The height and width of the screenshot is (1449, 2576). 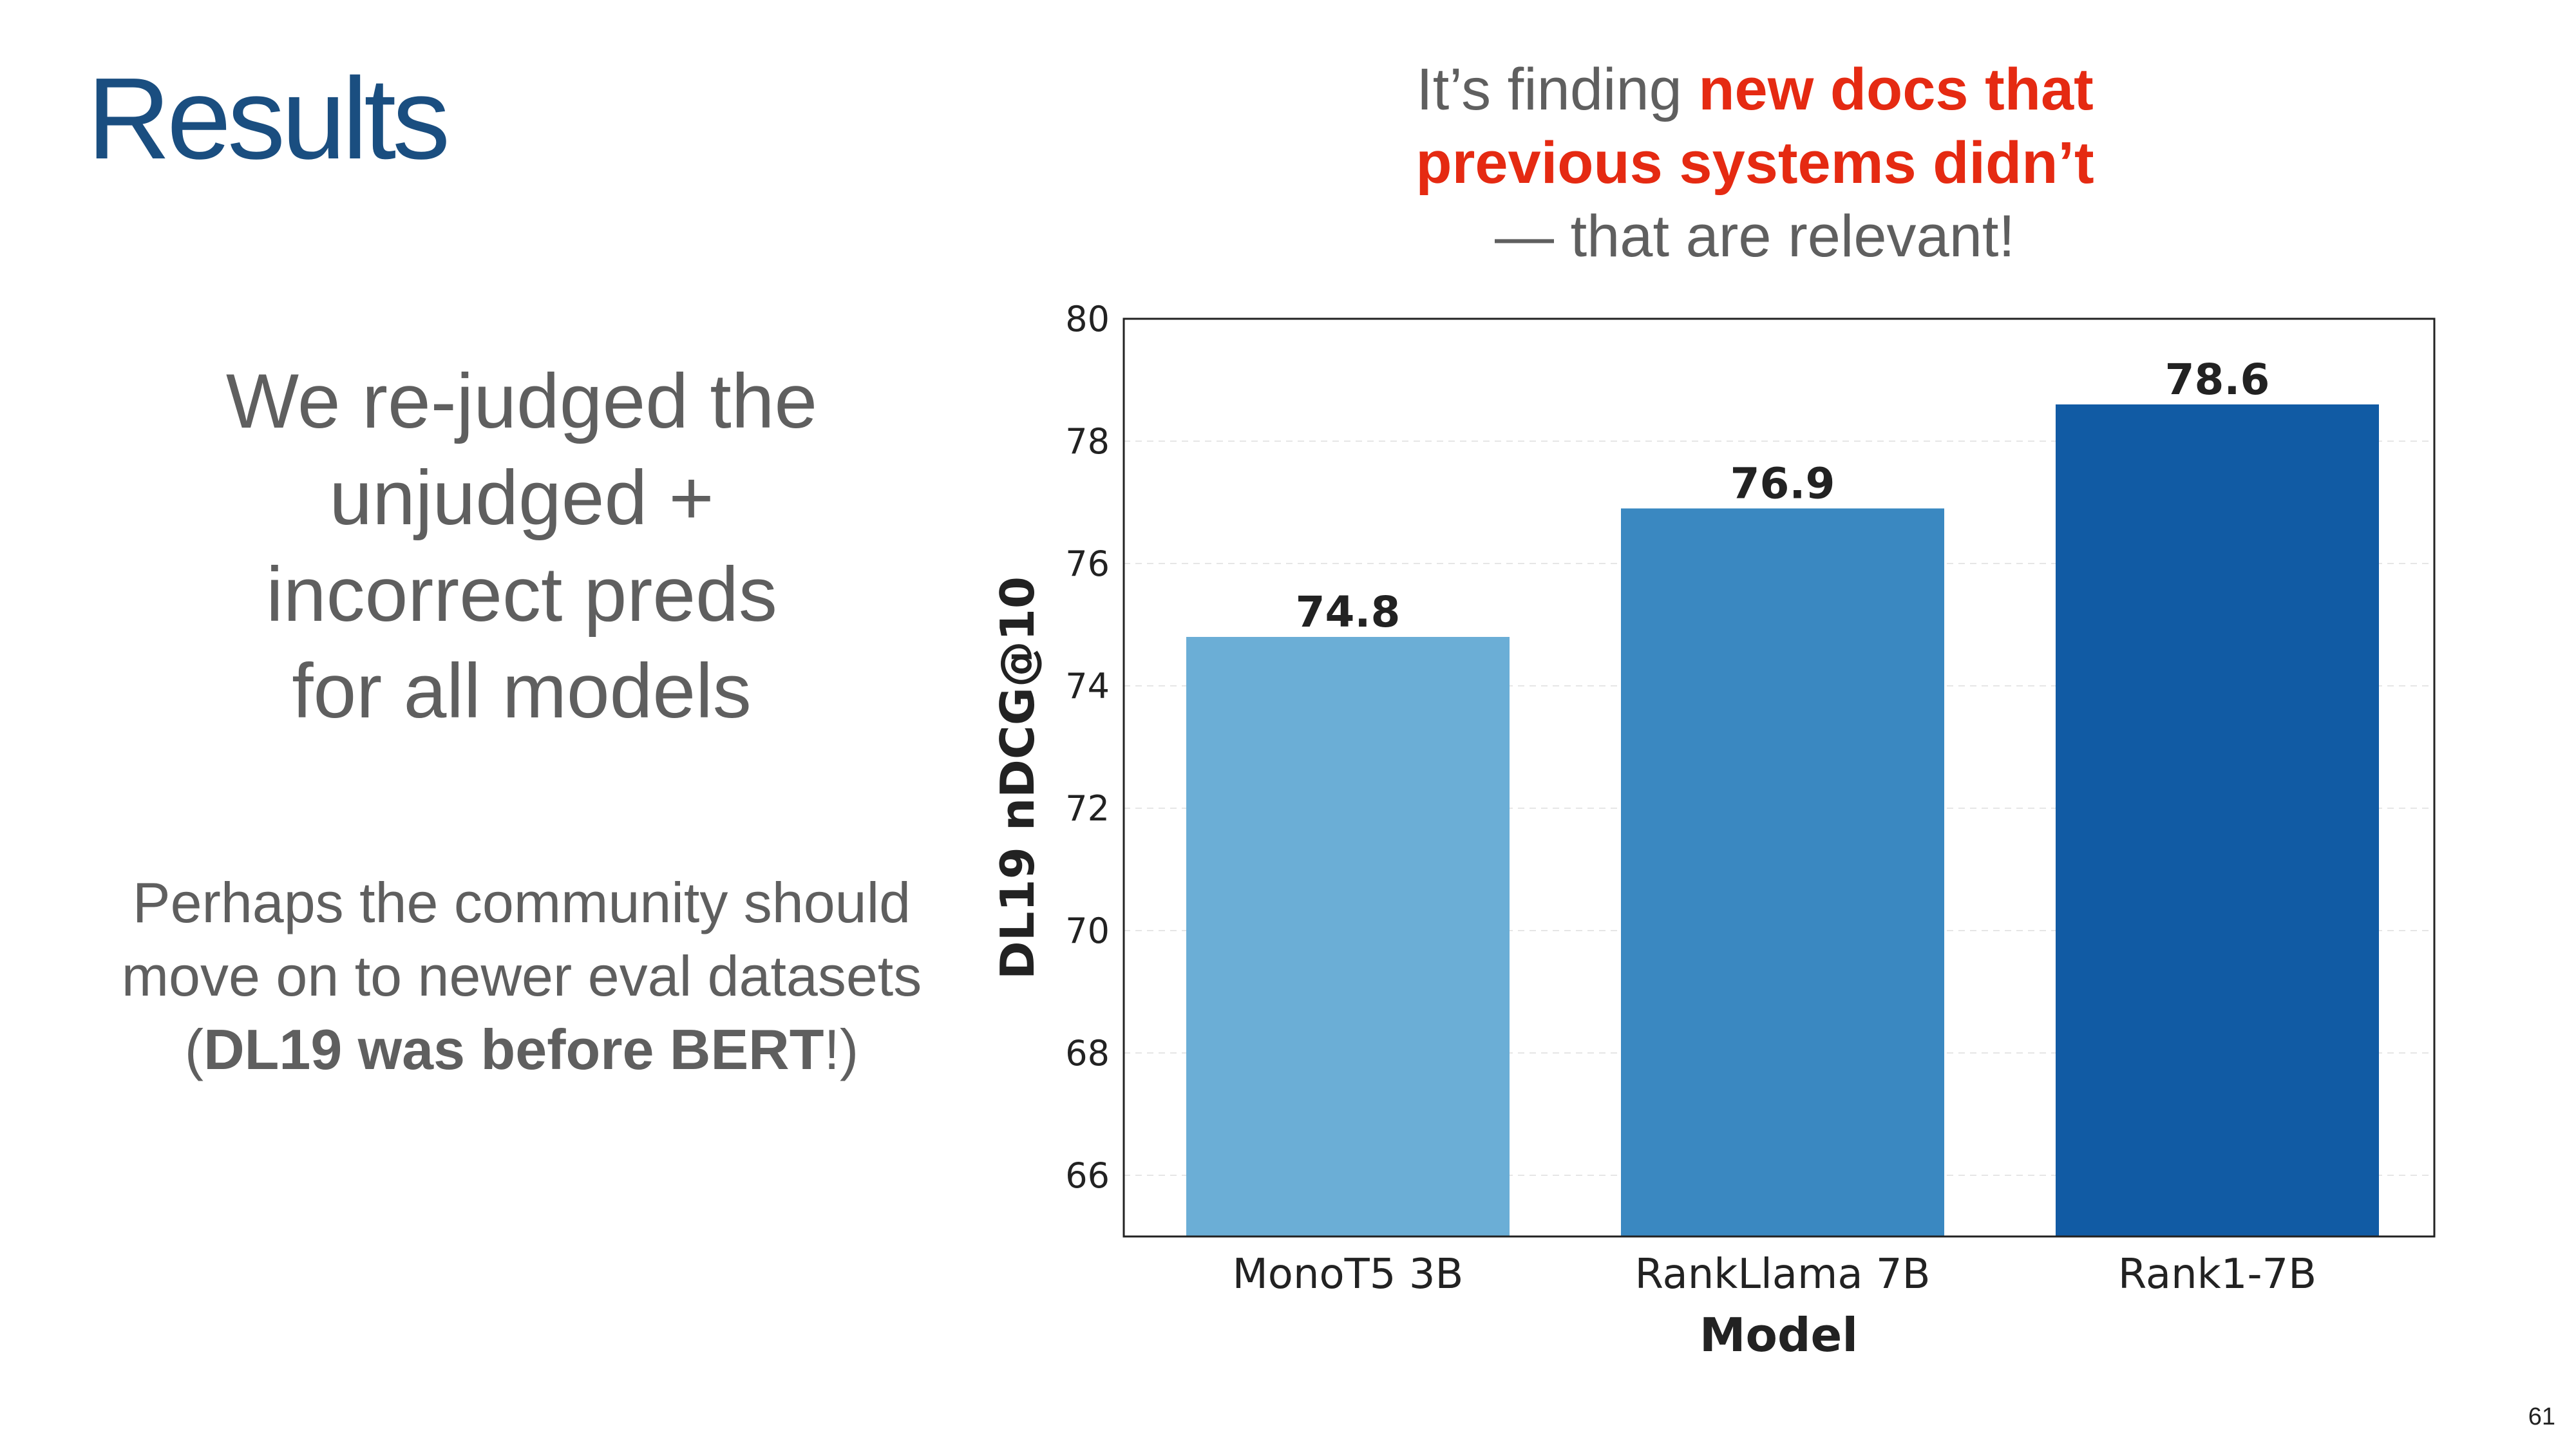 I want to click on callout-highlight: new docs that previous systems didn’t, so click(x=1755, y=127).